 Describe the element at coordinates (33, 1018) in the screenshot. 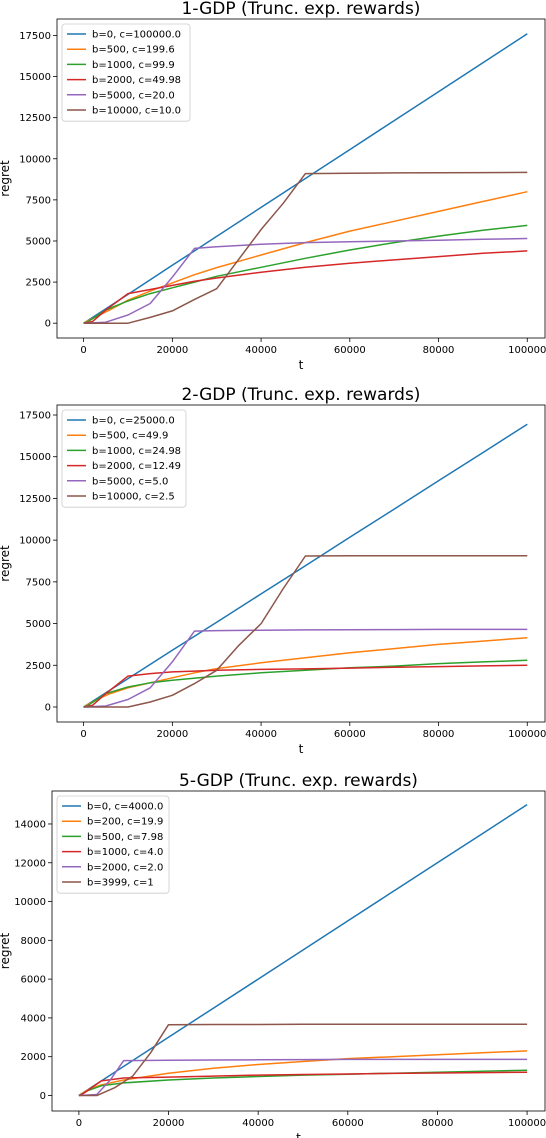

I see `y-tick-label: 4000` at that location.